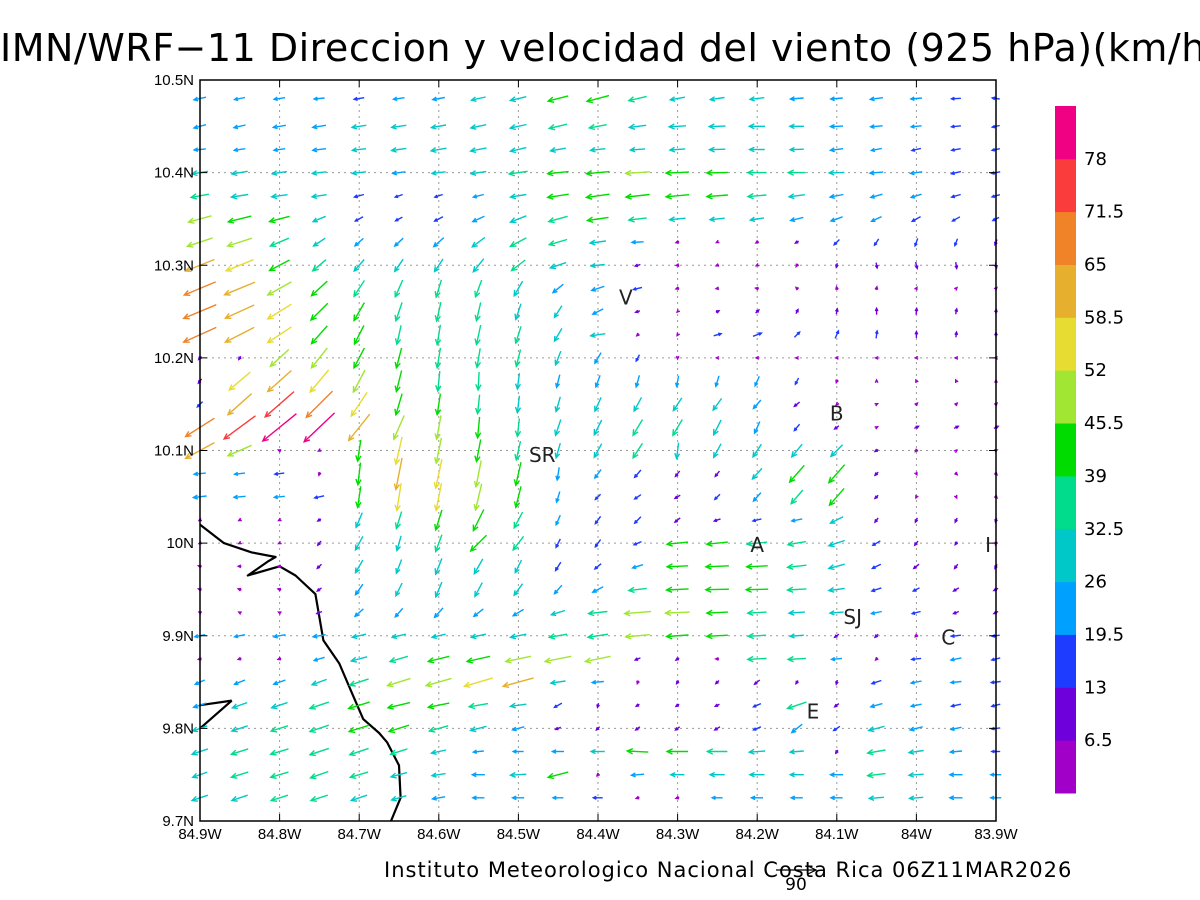  What do you see at coordinates (1095, 159) in the screenshot?
I see `colorbar-label: 78` at bounding box center [1095, 159].